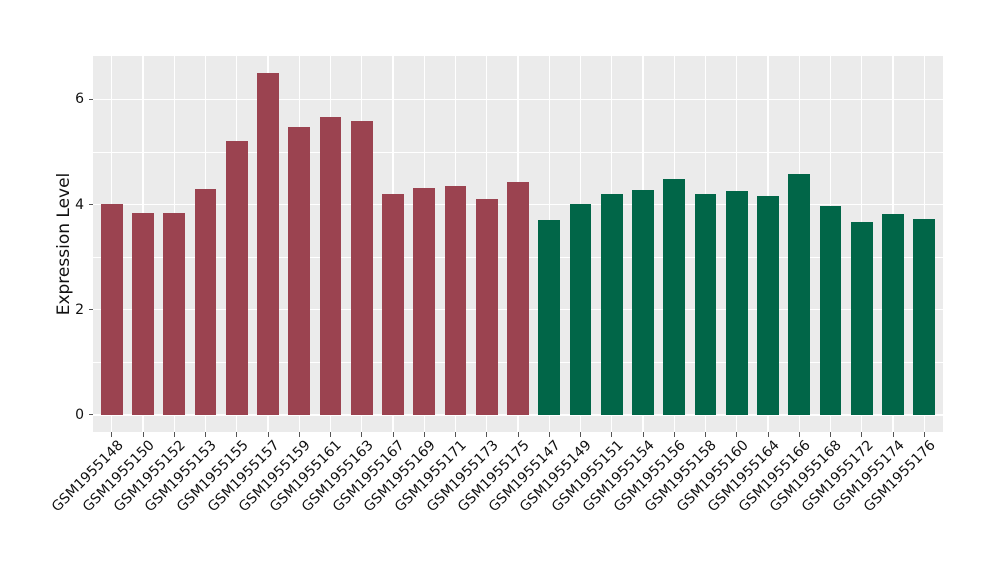  Describe the element at coordinates (580, 309) in the screenshot. I see `bar-GSM1955149` at that location.